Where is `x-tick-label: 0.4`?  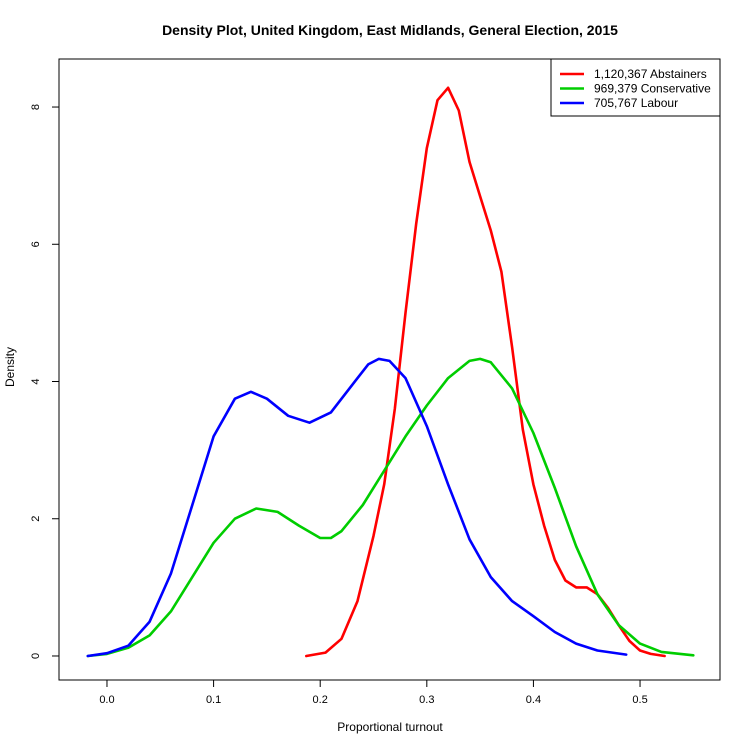
x-tick-label: 0.4 is located at coordinates (533, 700).